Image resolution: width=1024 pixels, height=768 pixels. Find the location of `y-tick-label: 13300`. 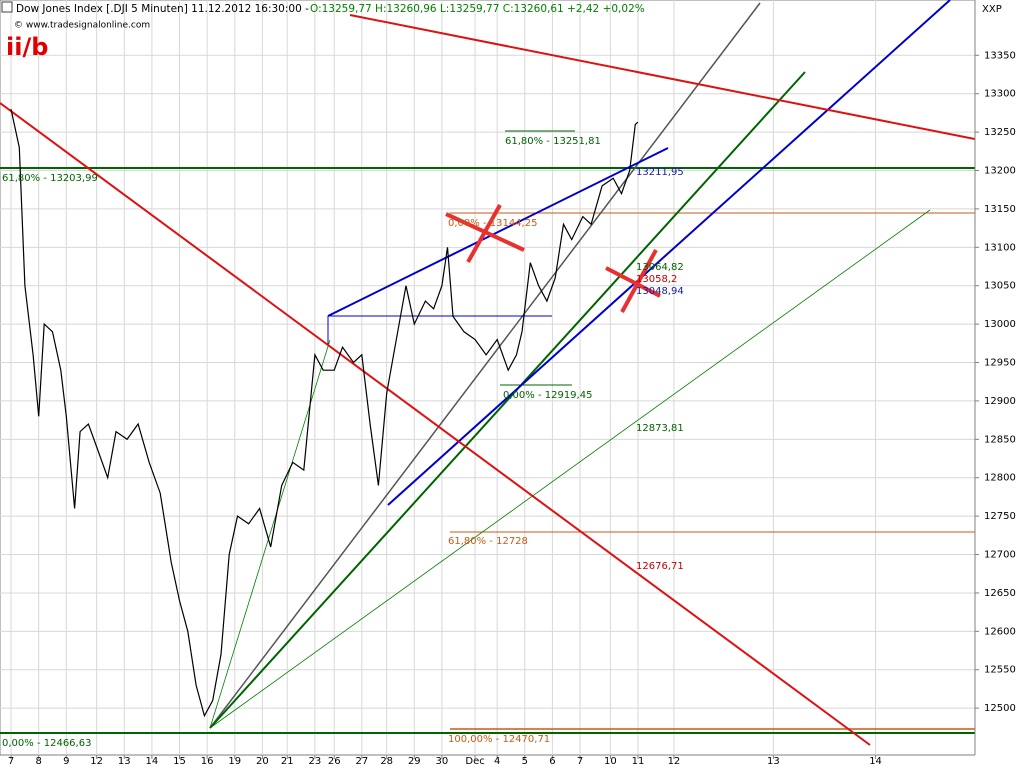

y-tick-label: 13300 is located at coordinates (1000, 94).